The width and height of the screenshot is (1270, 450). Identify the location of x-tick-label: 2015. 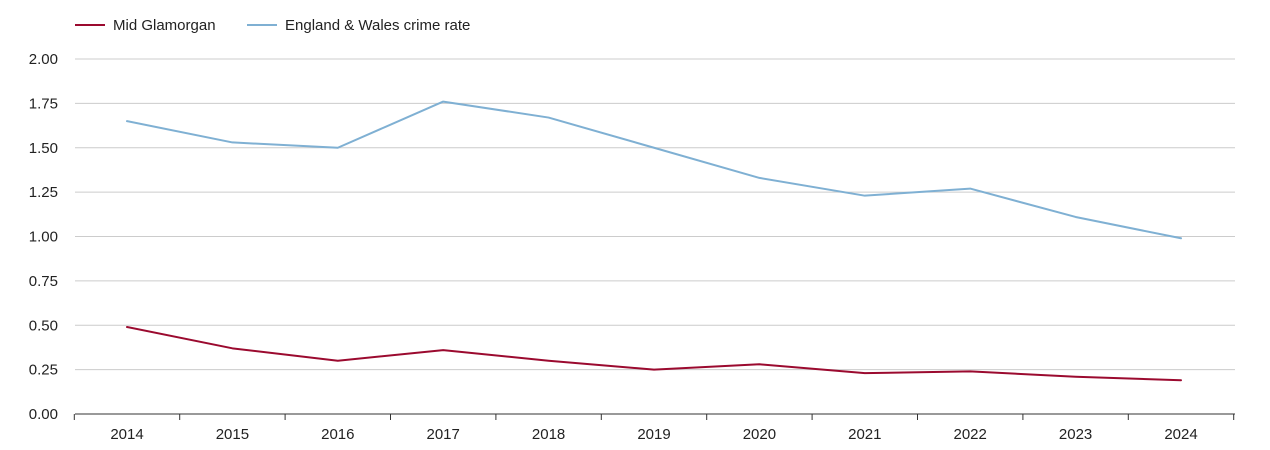
(232, 434).